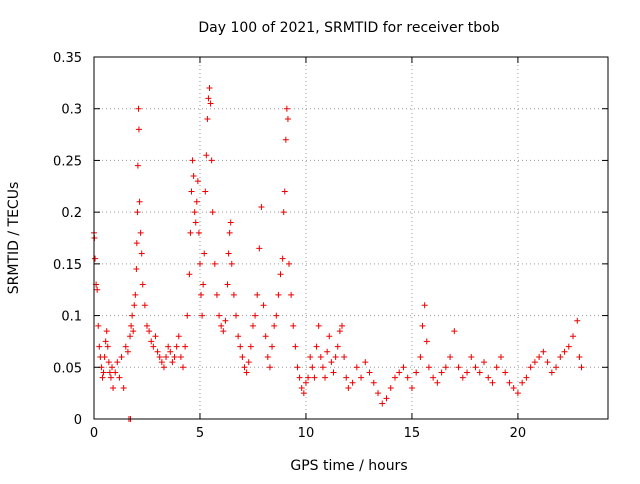 The height and width of the screenshot is (484, 640). What do you see at coordinates (71, 110) in the screenshot?
I see `y-tick-label: 0.3` at bounding box center [71, 110].